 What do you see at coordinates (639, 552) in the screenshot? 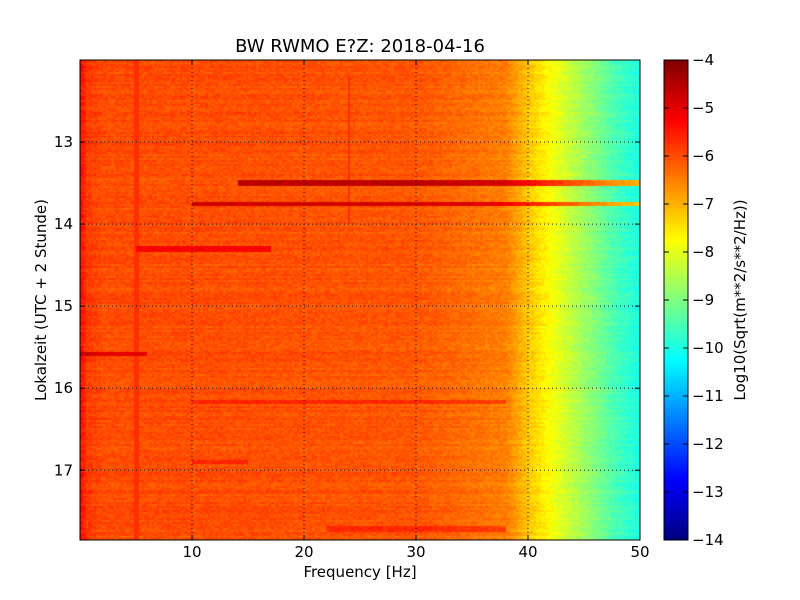
I see `x-tick-label: 50` at bounding box center [639, 552].